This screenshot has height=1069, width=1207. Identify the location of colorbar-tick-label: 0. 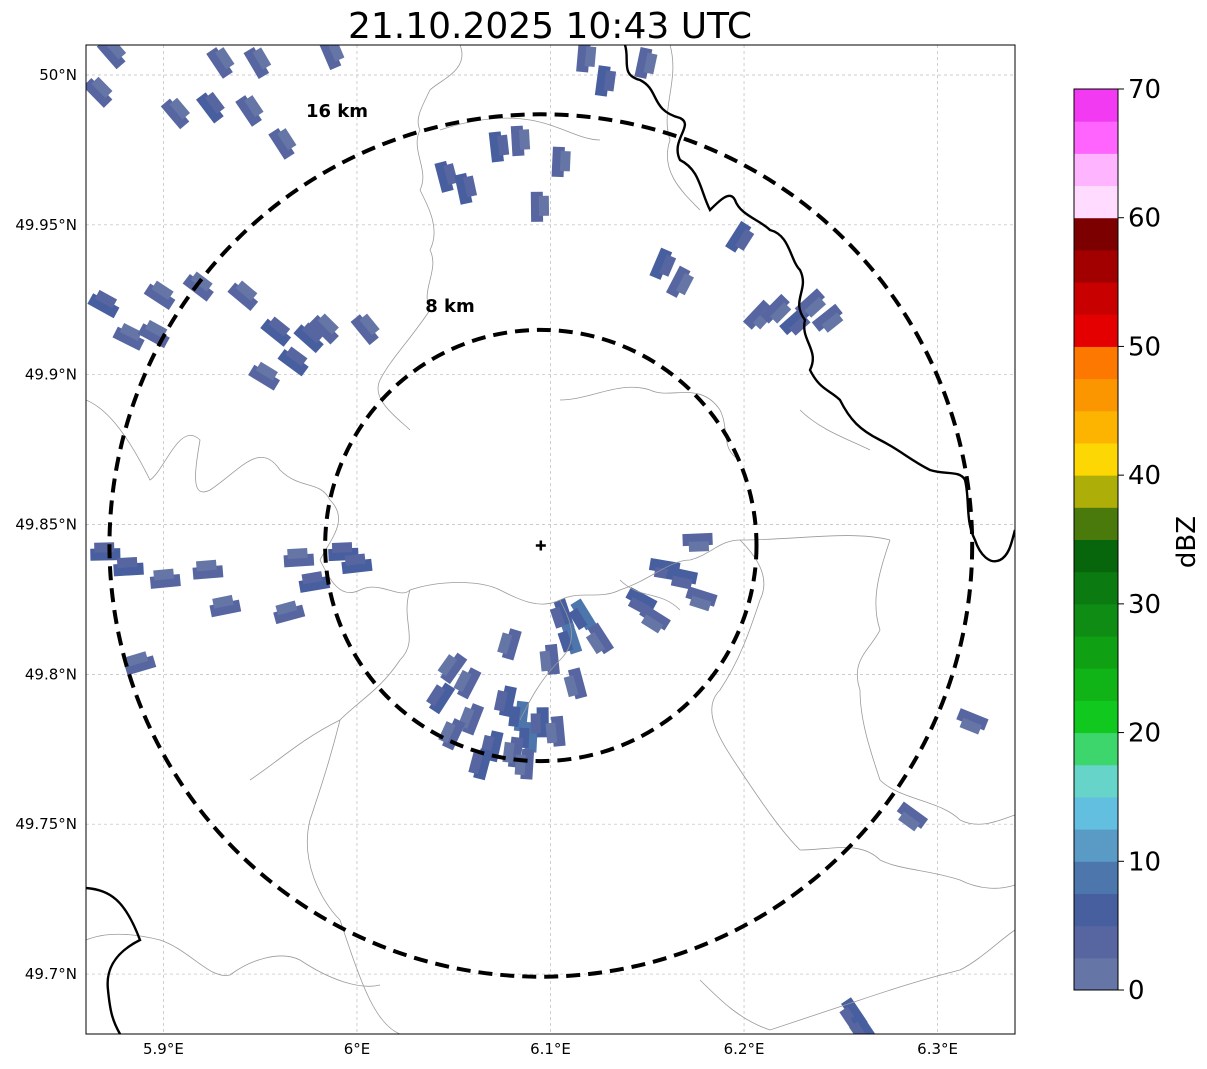
(1136, 991).